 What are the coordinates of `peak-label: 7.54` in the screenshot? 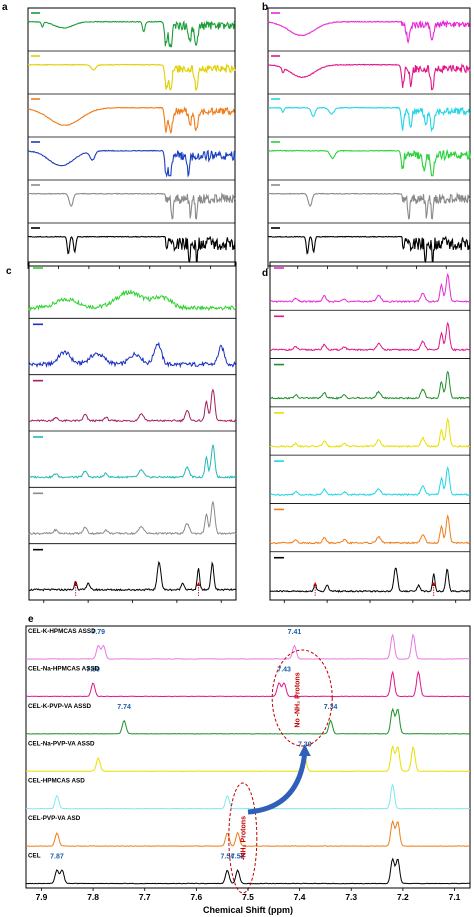 It's located at (228, 857).